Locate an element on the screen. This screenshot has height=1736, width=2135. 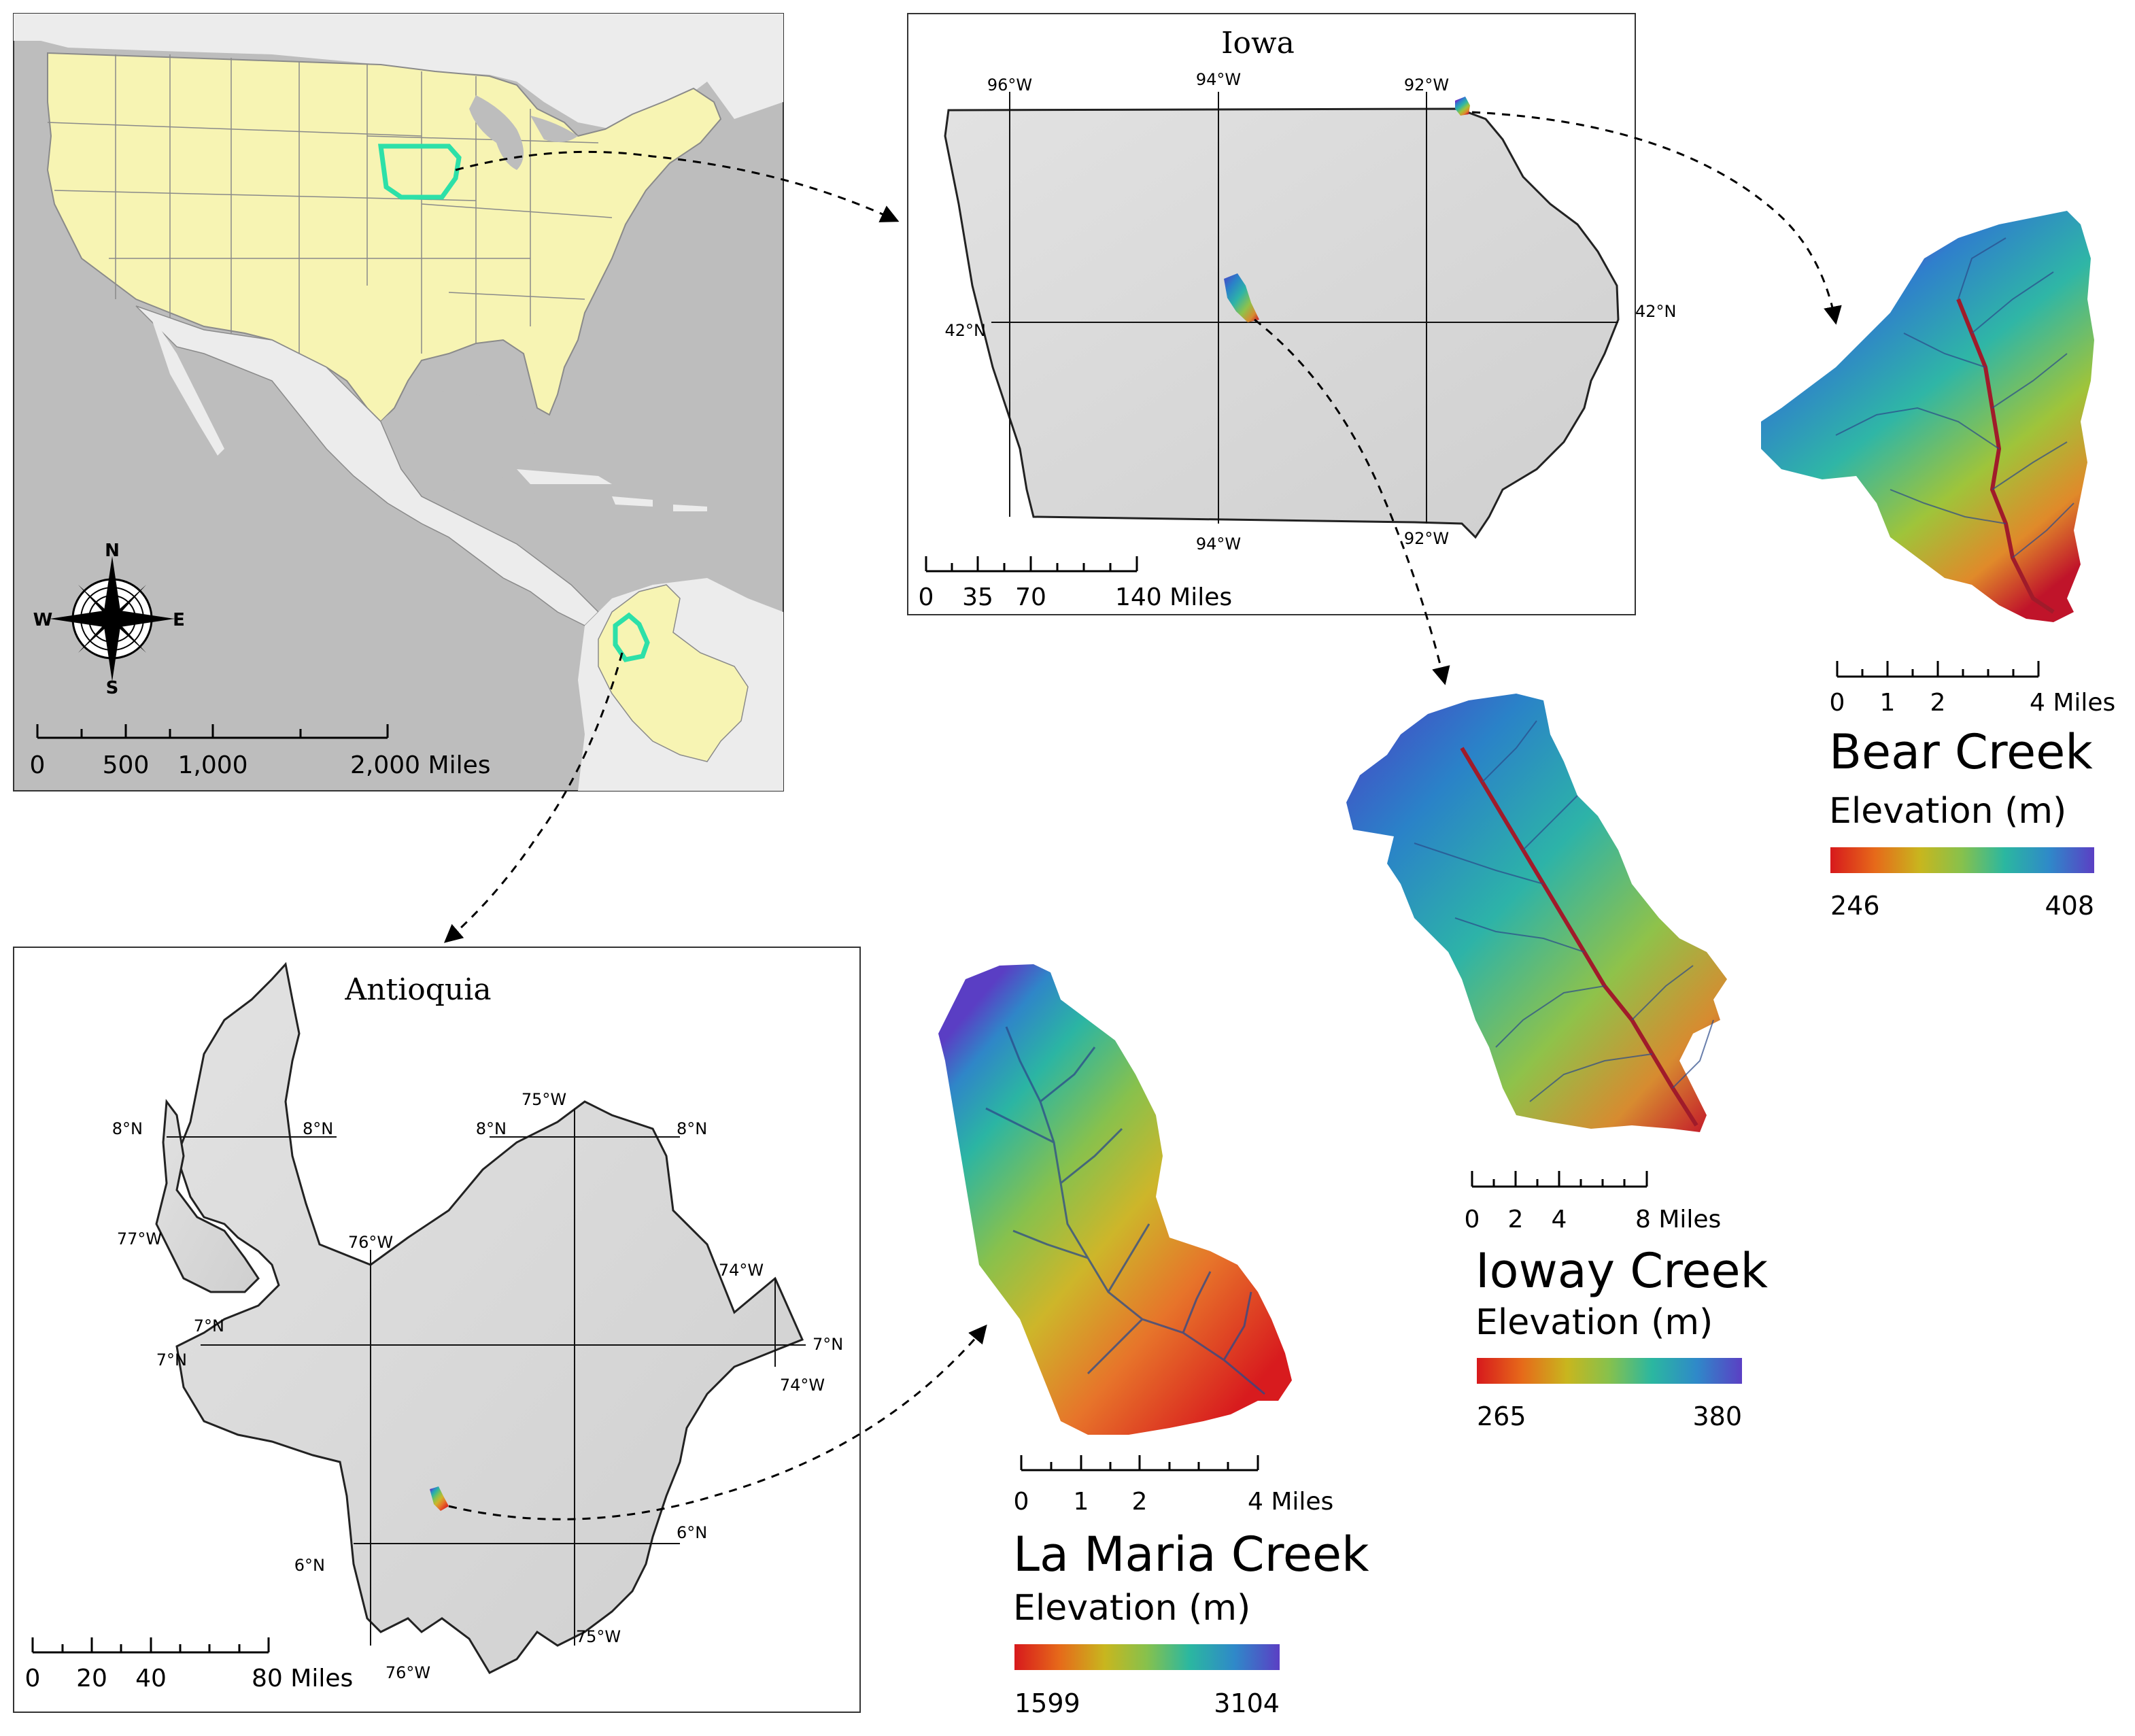
americas-scale-label: 1,000 is located at coordinates (212, 765).